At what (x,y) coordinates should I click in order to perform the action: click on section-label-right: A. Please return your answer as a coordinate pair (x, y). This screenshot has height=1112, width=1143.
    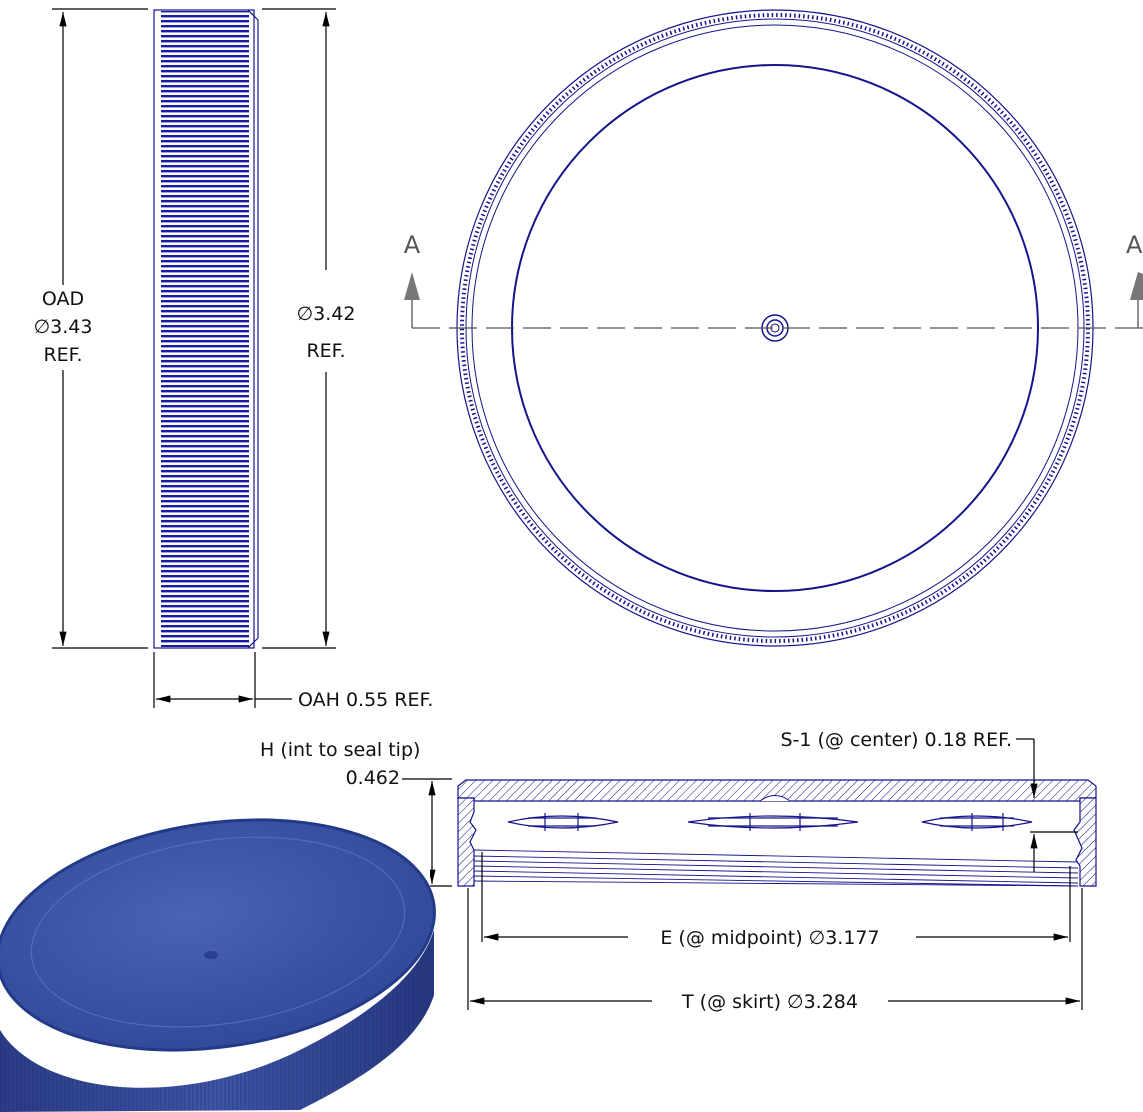
    Looking at the image, I should click on (1134, 245).